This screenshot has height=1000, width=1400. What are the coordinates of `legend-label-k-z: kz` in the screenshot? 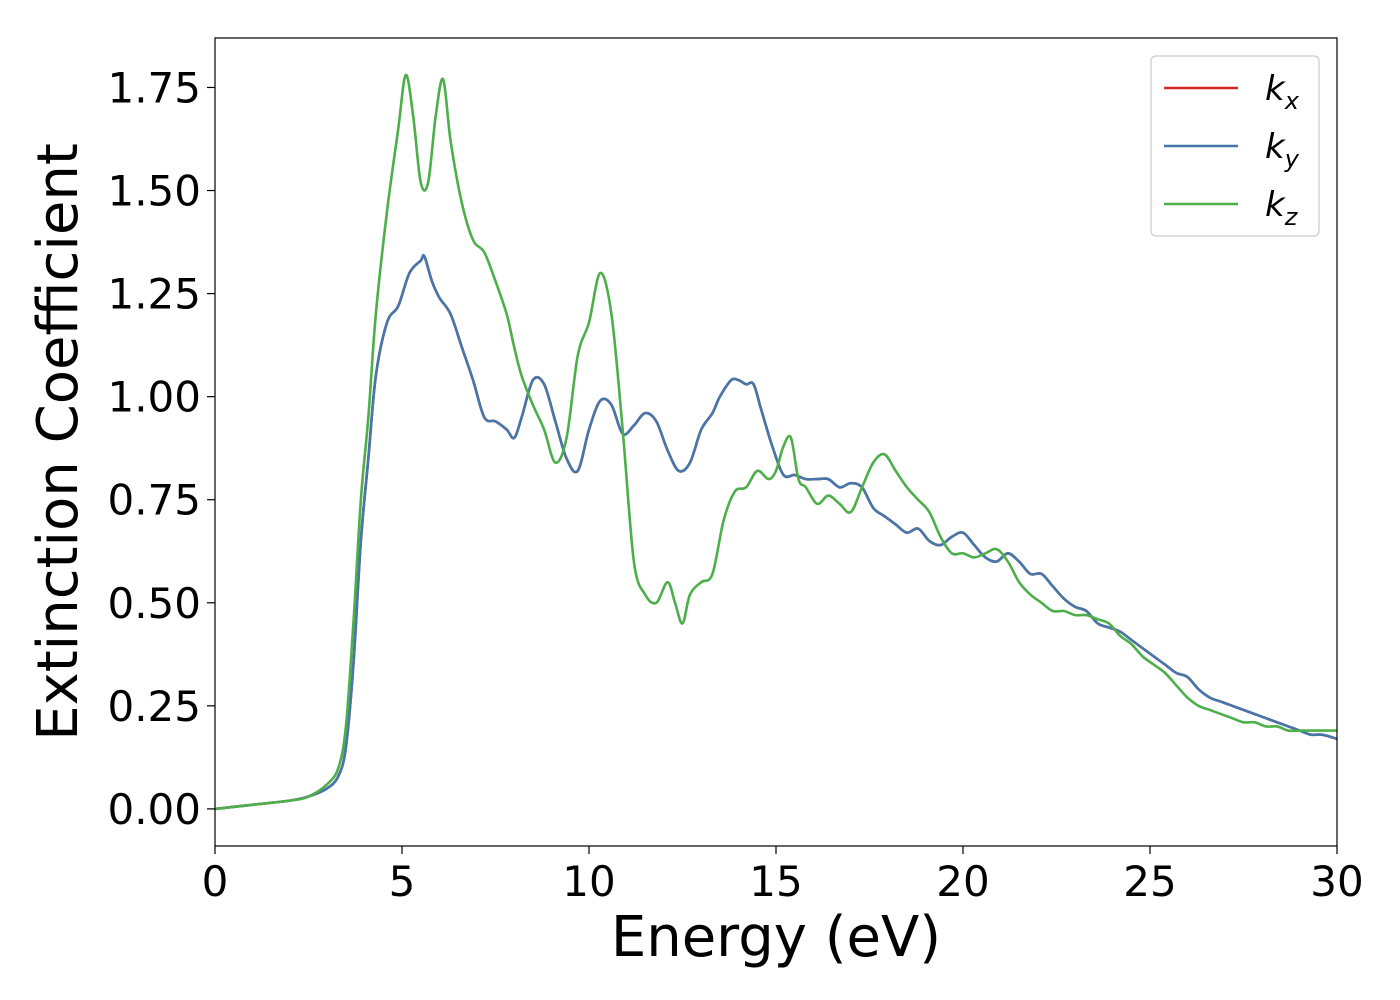 It's located at (1282, 208).